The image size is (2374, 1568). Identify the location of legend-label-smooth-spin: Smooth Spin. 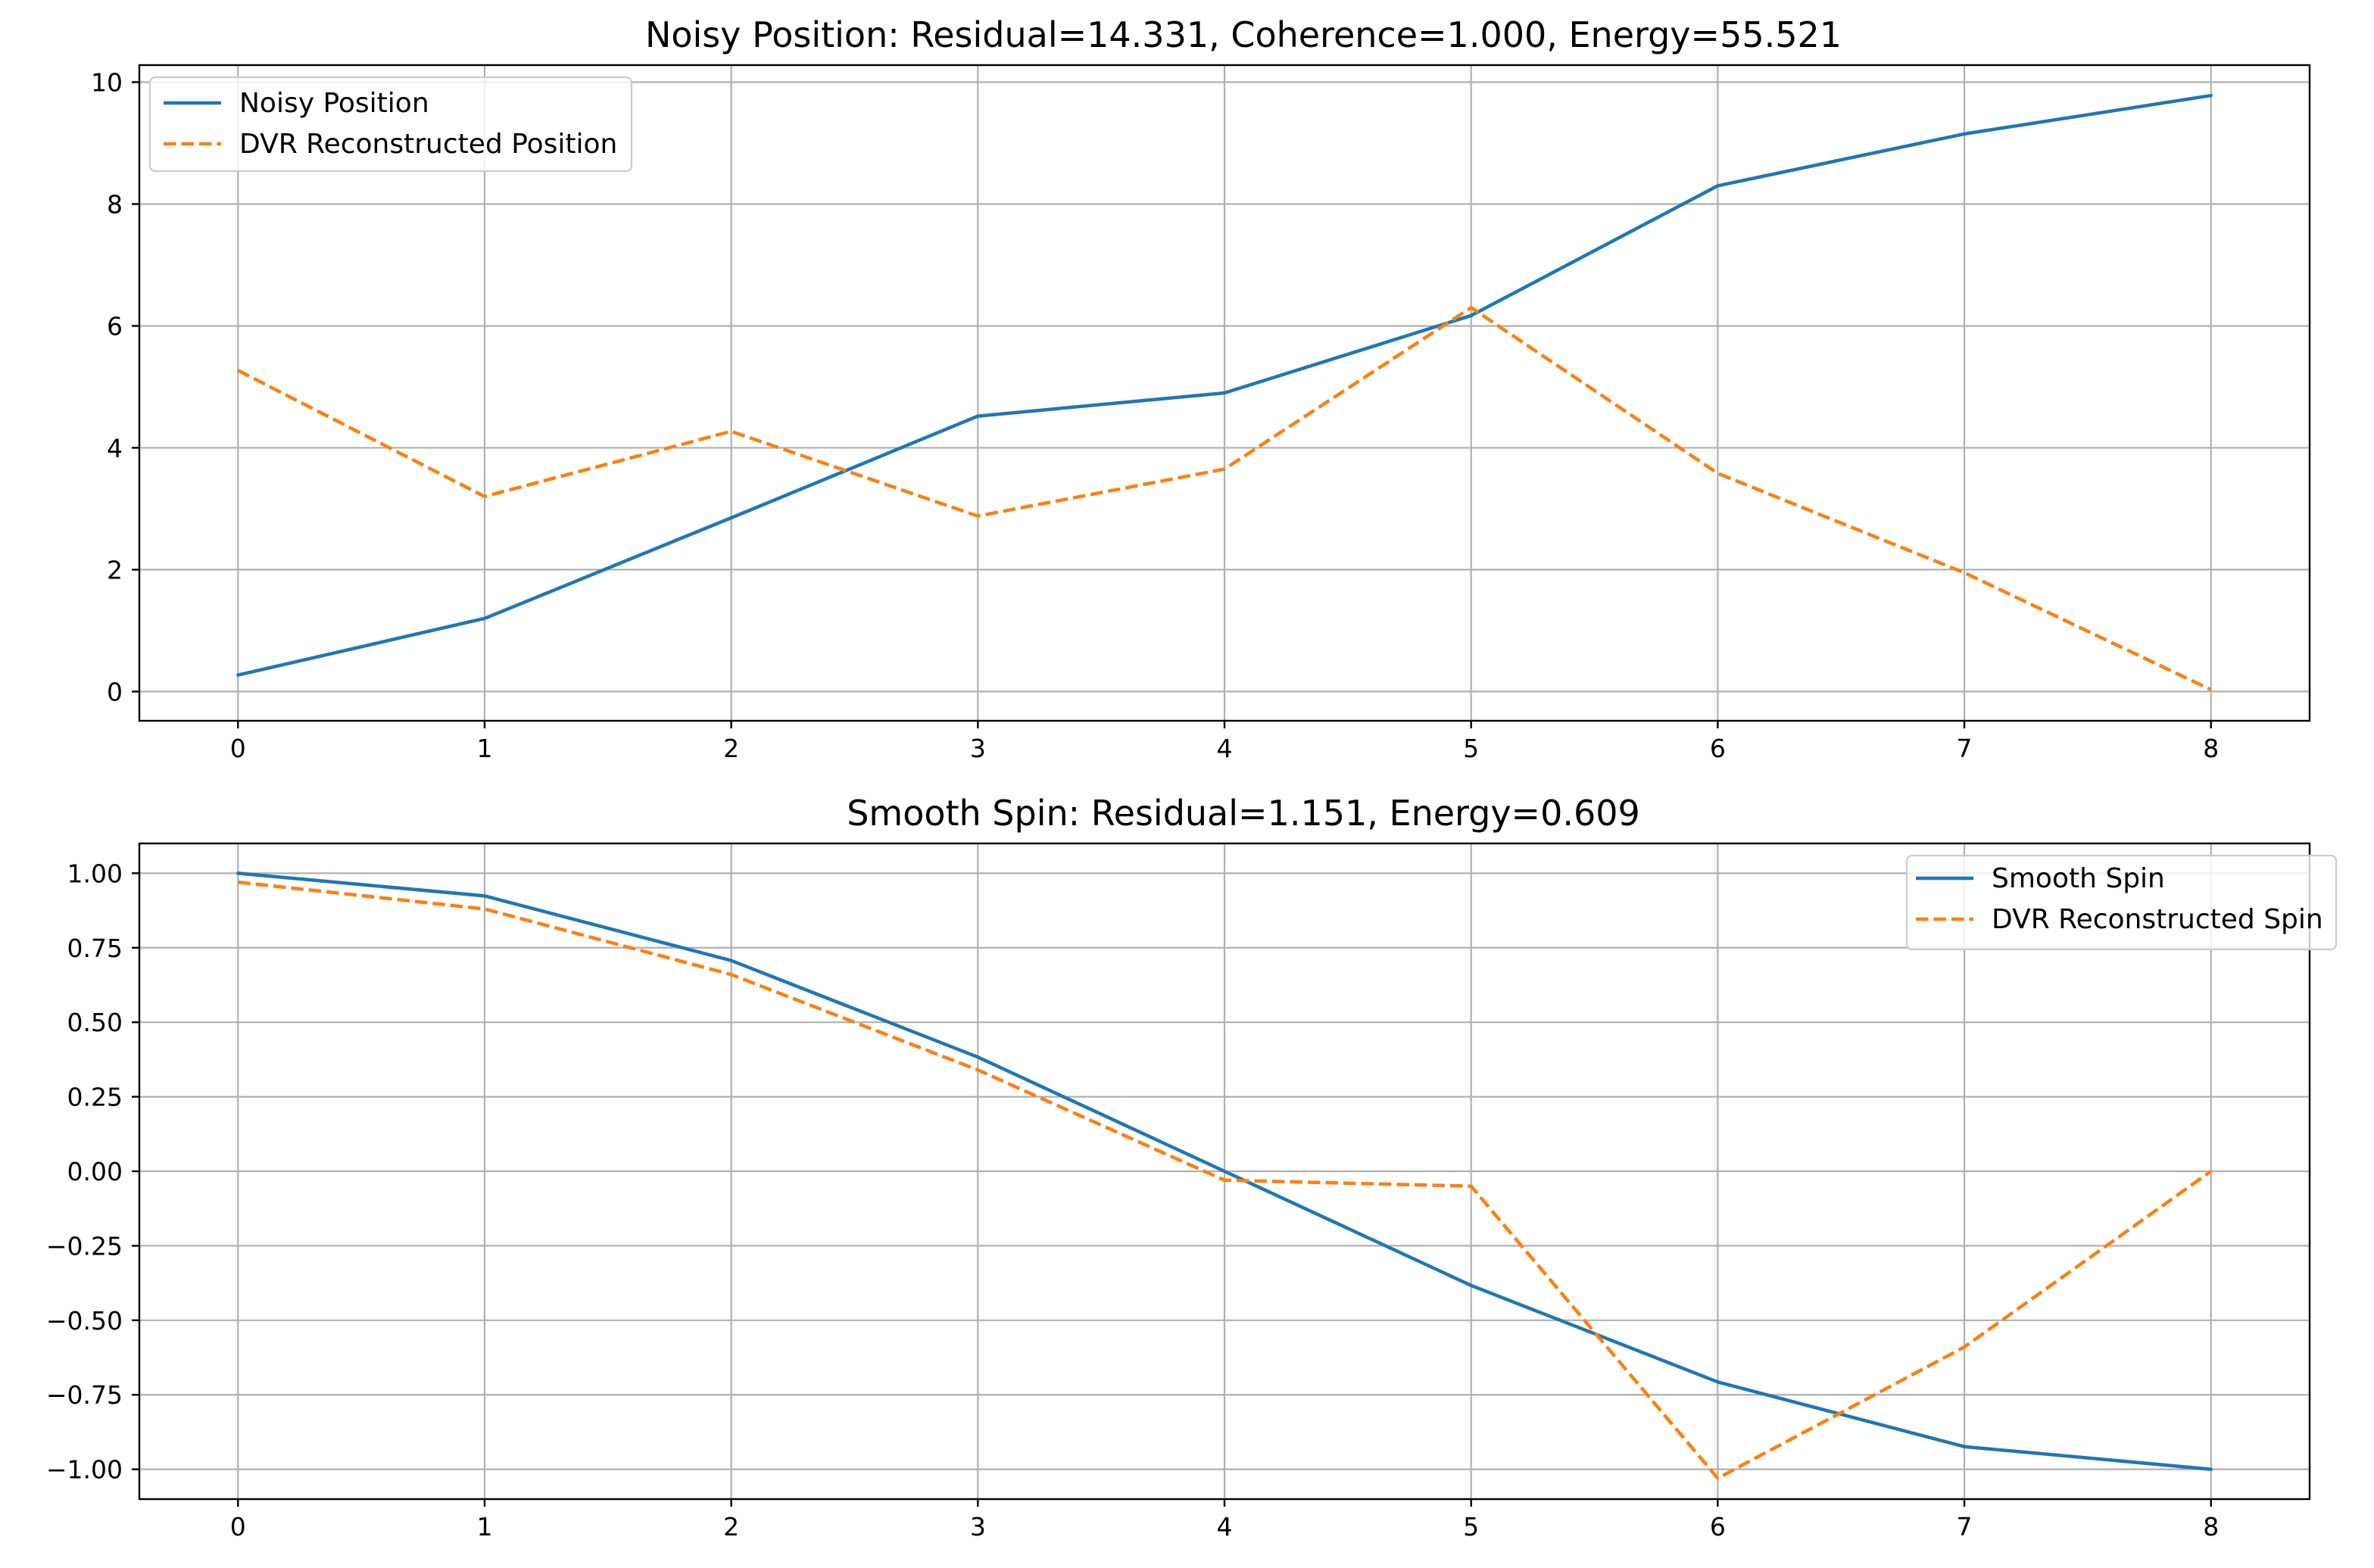
(2078, 878).